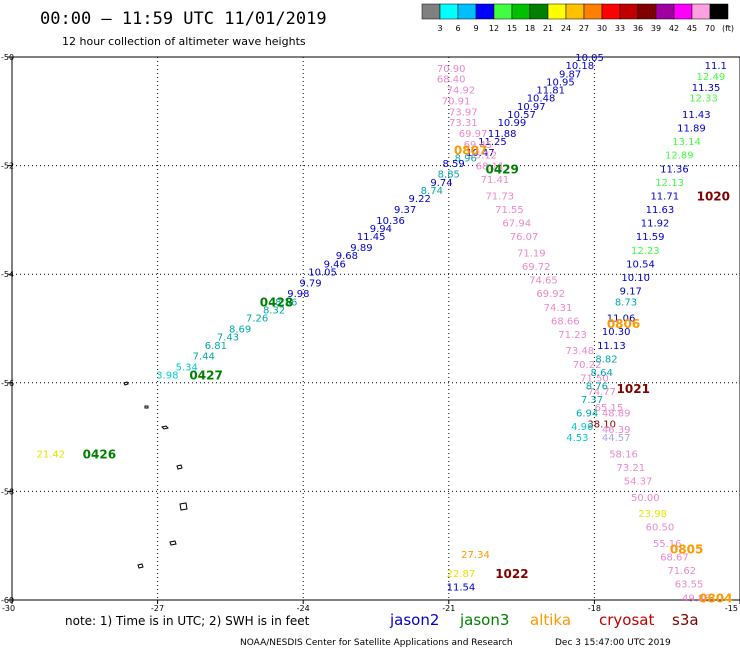 The image size is (740, 650). What do you see at coordinates (731, 608) in the screenshot?
I see `x-tick-label: -15` at bounding box center [731, 608].